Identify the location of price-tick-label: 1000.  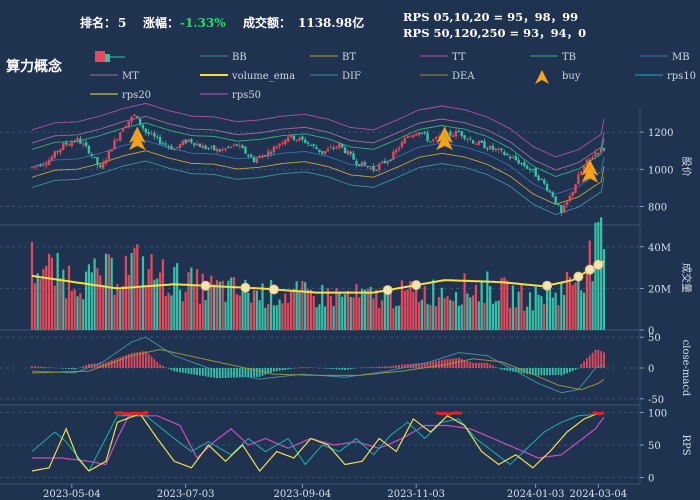
(660, 170).